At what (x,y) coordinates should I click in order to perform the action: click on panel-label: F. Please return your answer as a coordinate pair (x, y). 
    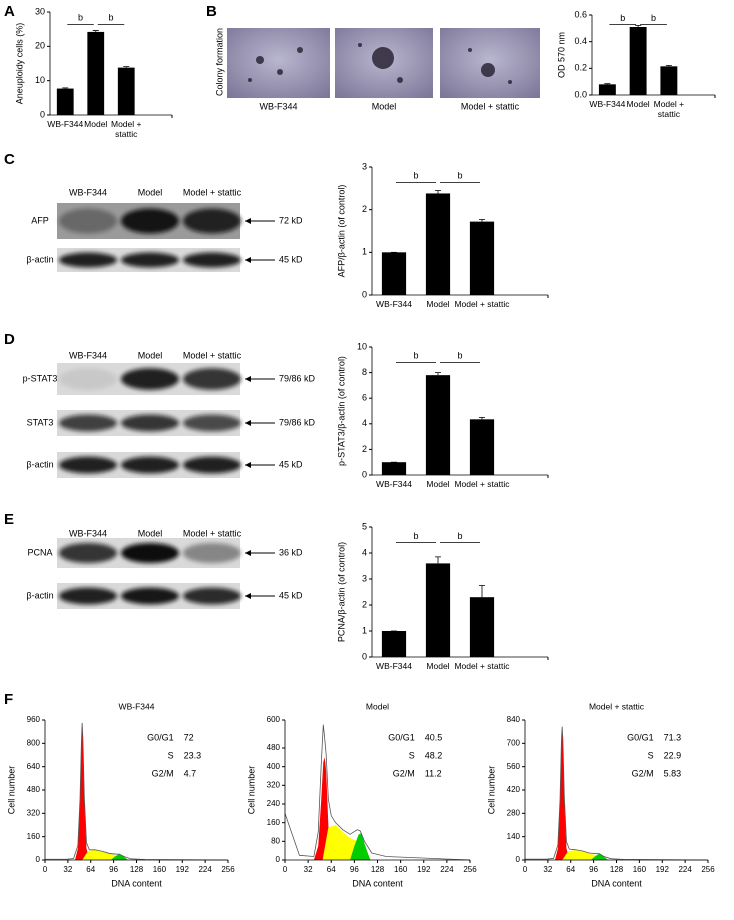
    Looking at the image, I should click on (8, 699).